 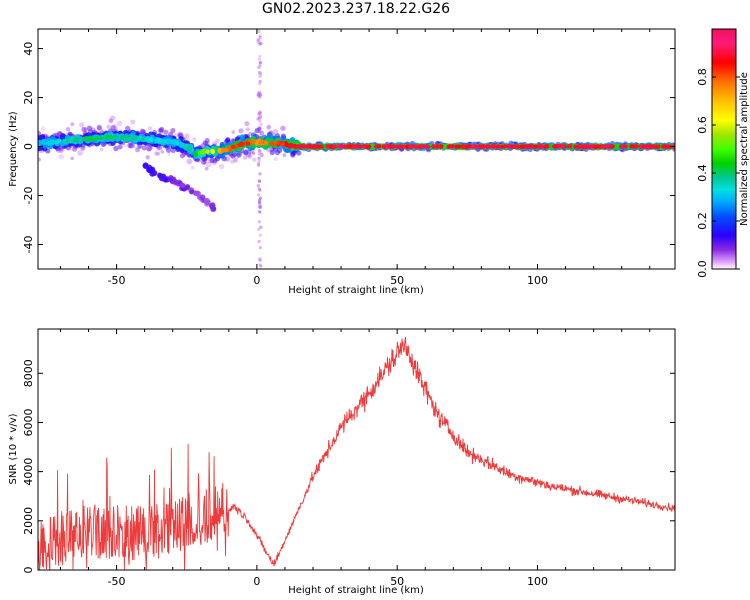 What do you see at coordinates (397, 280) in the screenshot?
I see `spectrogram-xtick-label: 50` at bounding box center [397, 280].